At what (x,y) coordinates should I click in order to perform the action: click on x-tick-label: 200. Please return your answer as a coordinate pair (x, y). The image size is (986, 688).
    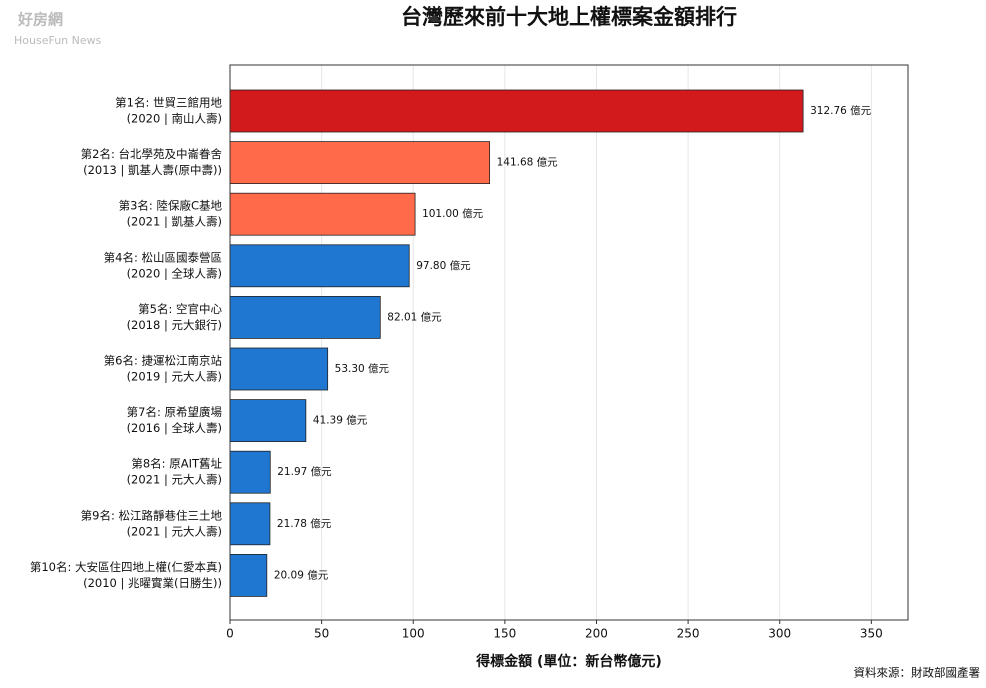
    Looking at the image, I should click on (596, 634).